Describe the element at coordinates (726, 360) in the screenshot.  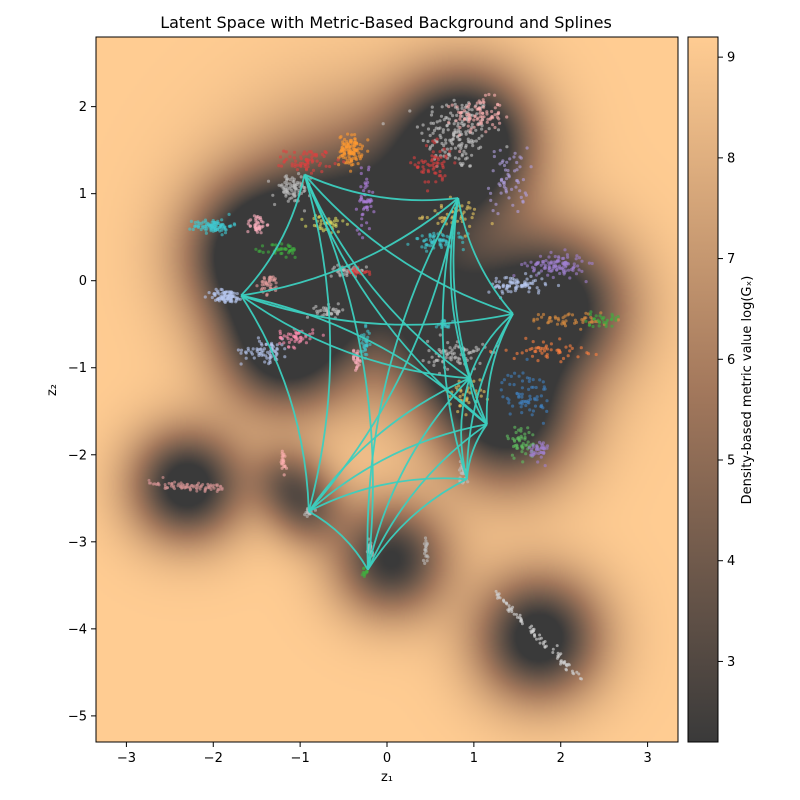
I see `colorbar-ticks: 3 4 5 6 7 8 9` at that location.